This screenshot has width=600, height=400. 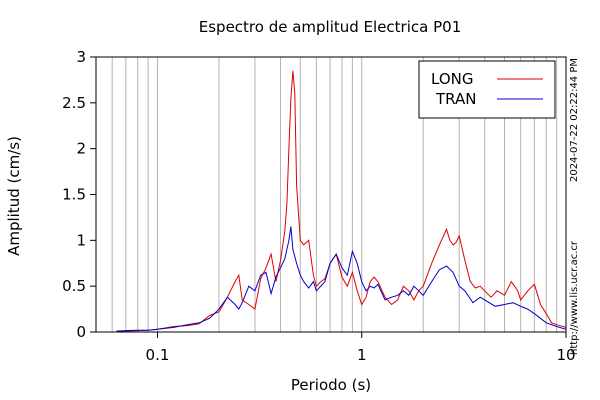 What do you see at coordinates (74, 103) in the screenshot?
I see `y-tick-label: 2.5` at bounding box center [74, 103].